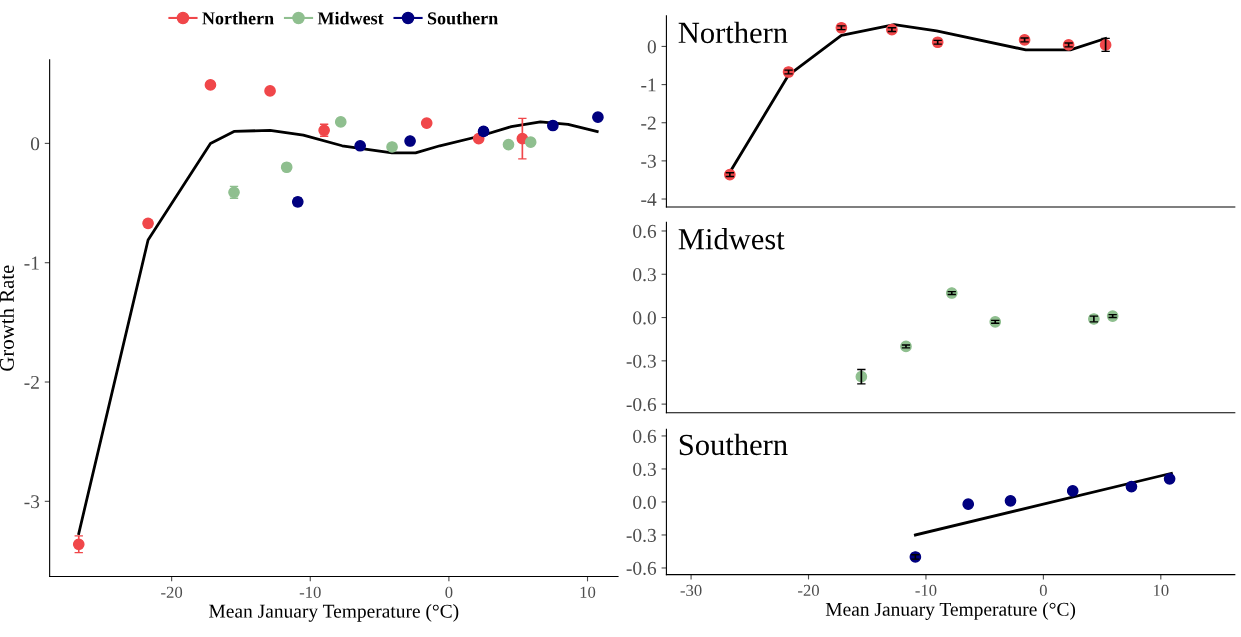 The image size is (1241, 637). Describe the element at coordinates (731, 239) in the screenshot. I see `chart-title: Midwest` at that location.